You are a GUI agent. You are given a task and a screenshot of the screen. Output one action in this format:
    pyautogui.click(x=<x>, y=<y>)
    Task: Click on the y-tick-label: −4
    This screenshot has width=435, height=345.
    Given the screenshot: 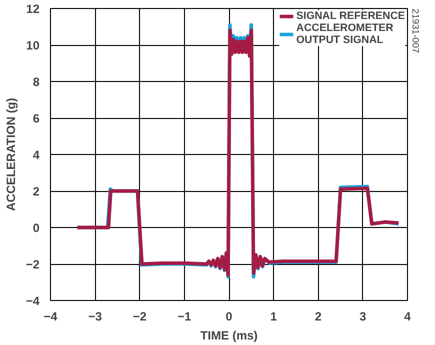 What is the action you would take?
    pyautogui.click(x=33, y=301)
    